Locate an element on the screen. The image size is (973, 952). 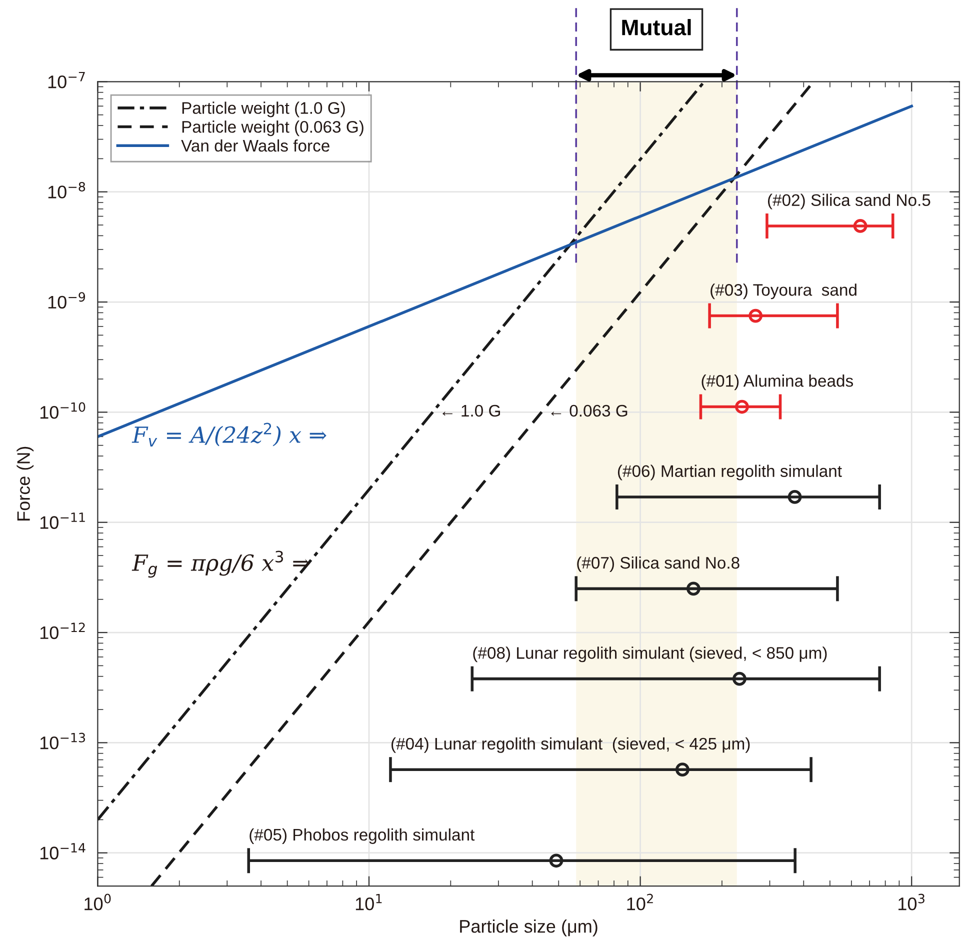
x-tick-label: 10$^{1}$ is located at coordinates (369, 902).